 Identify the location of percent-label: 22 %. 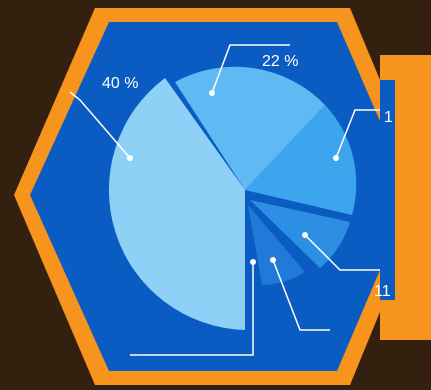
(280, 61).